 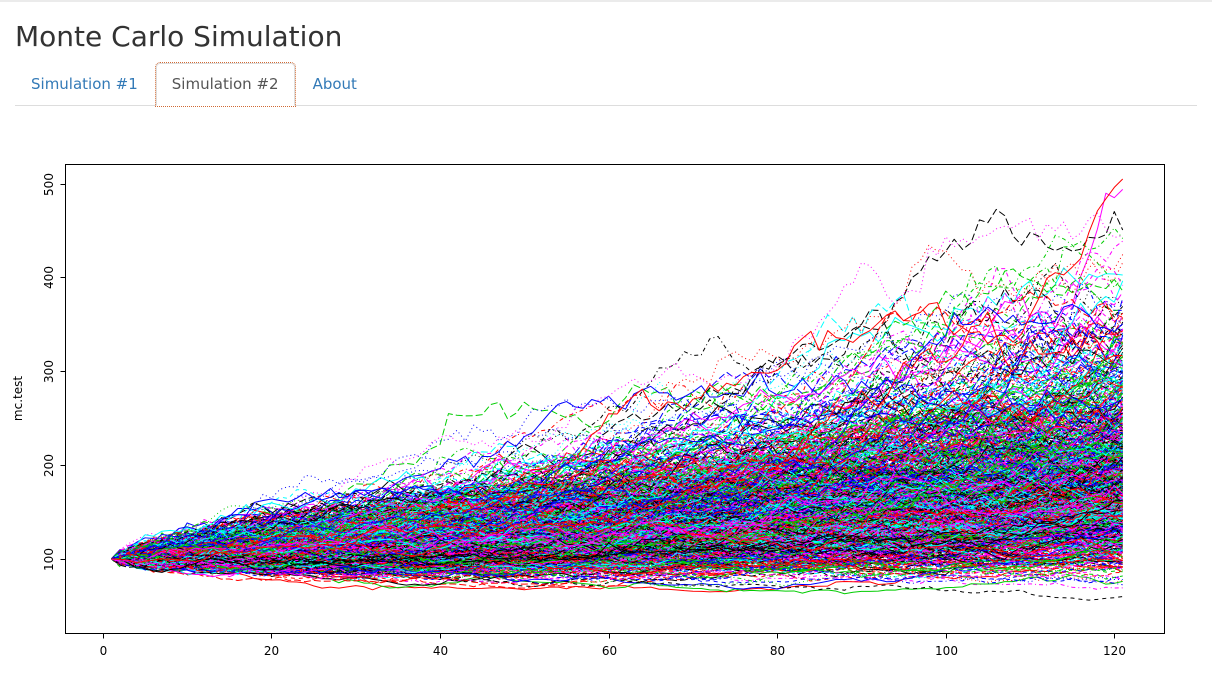 I want to click on tab-simulation-1: Simulation #1, so click(x=84, y=84).